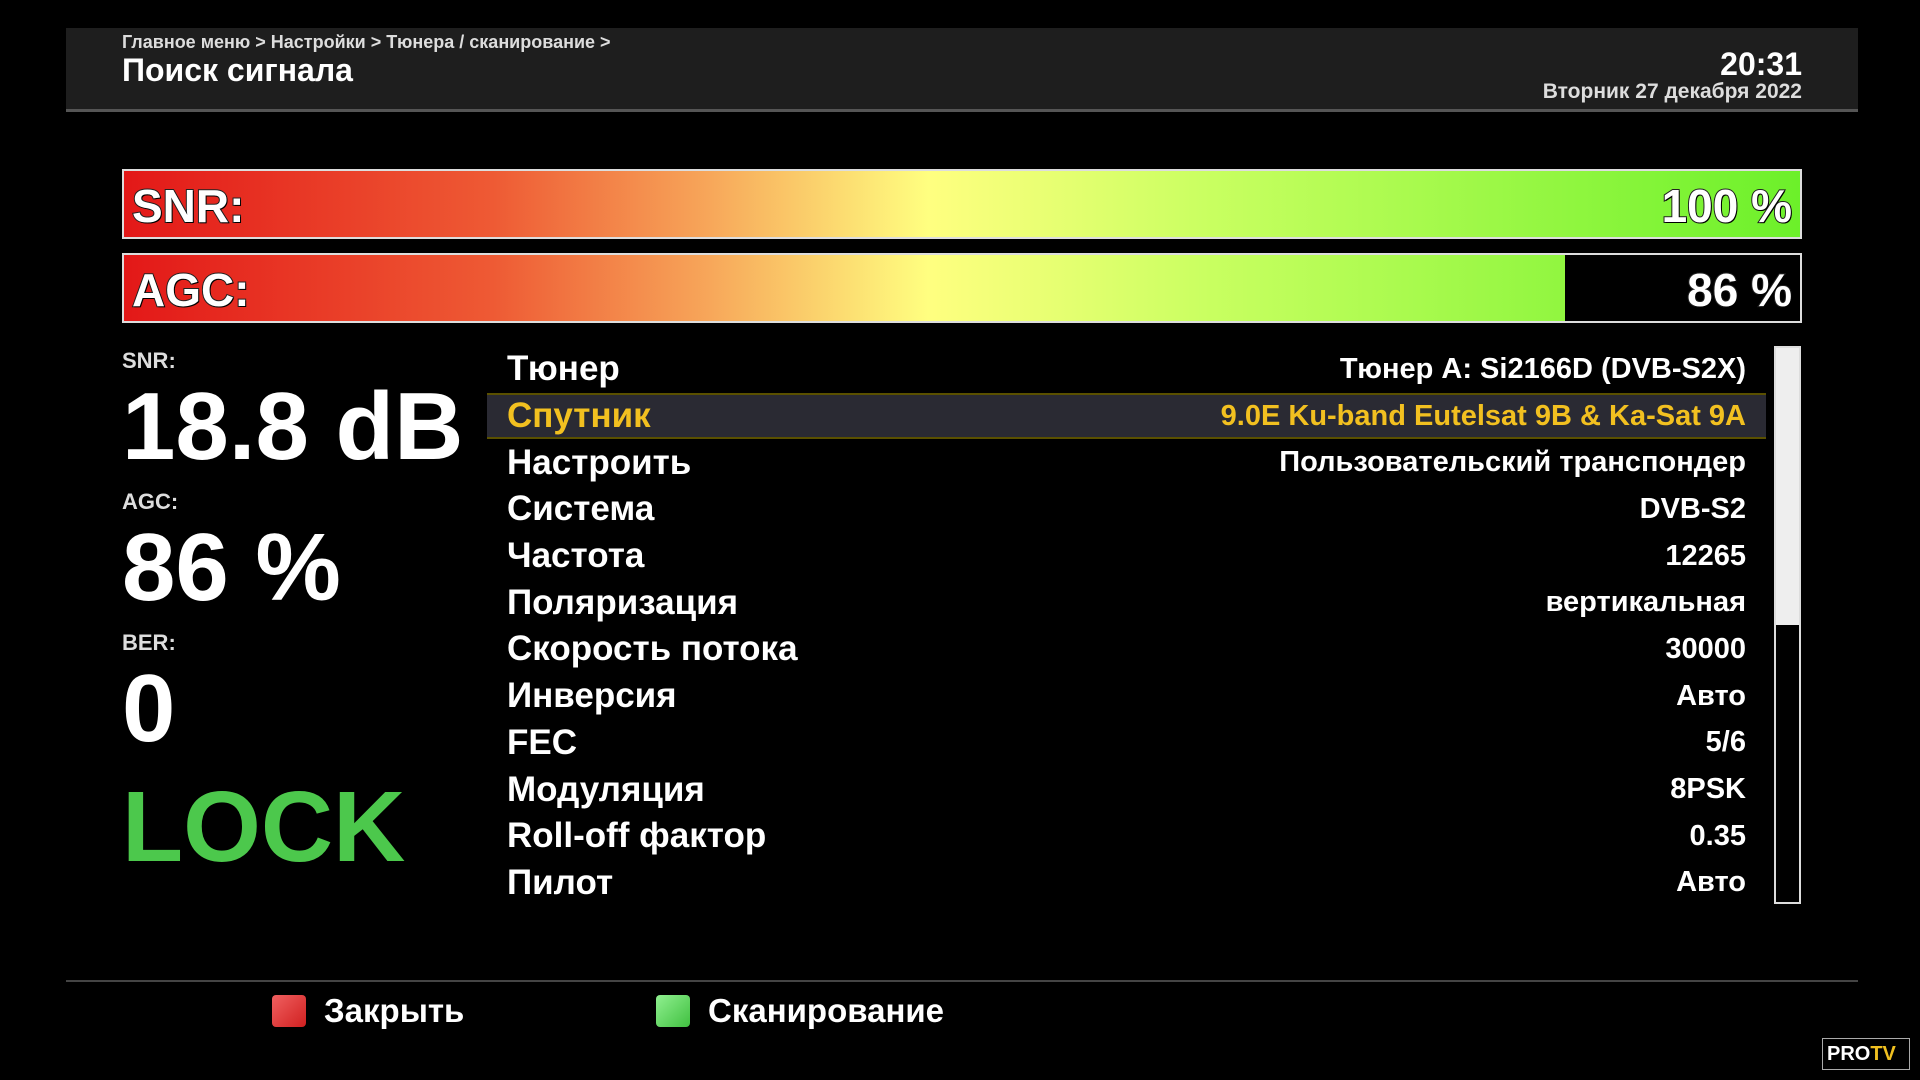 The image size is (1920, 1080). Describe the element at coordinates (188, 206) in the screenshot. I see `snr-bar-label: SNR:` at that location.